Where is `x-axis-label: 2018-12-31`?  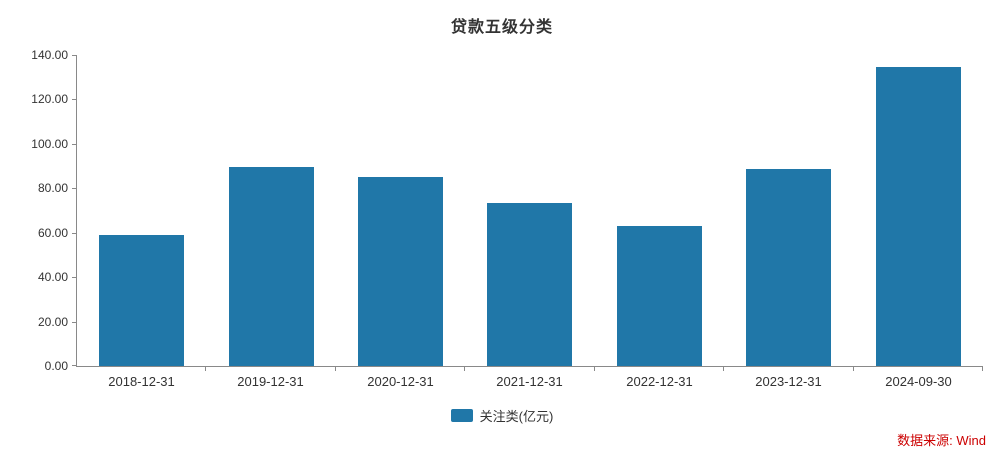 x-axis-label: 2018-12-31 is located at coordinates (141, 381).